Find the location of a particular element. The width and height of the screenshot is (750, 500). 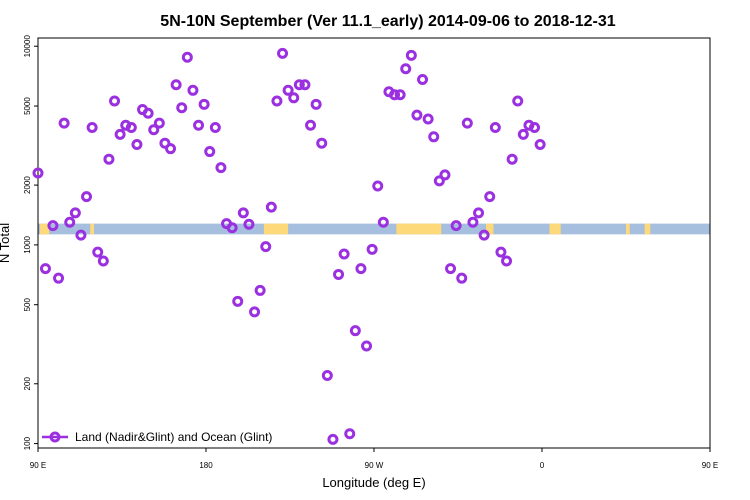

ocean-band is located at coordinates (374, 229).